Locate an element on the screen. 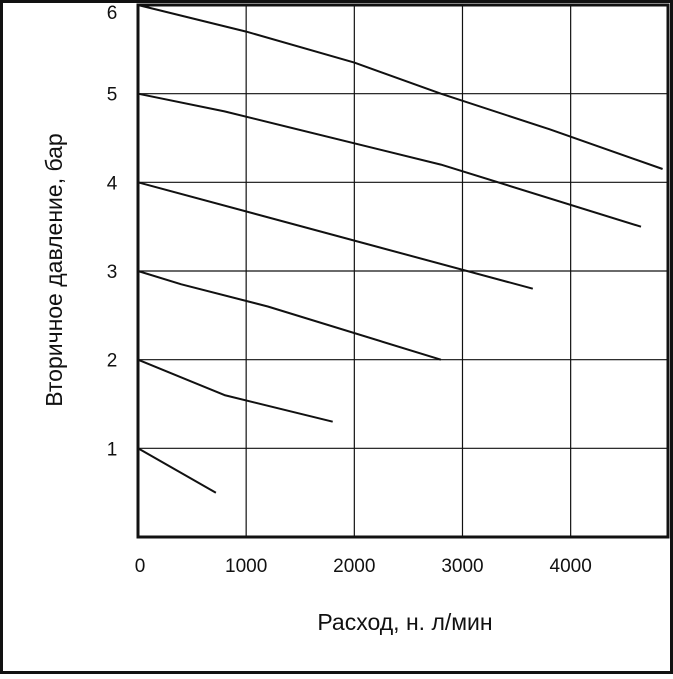 The width and height of the screenshot is (673, 679). y-tick-label-1: 1 is located at coordinates (112, 449).